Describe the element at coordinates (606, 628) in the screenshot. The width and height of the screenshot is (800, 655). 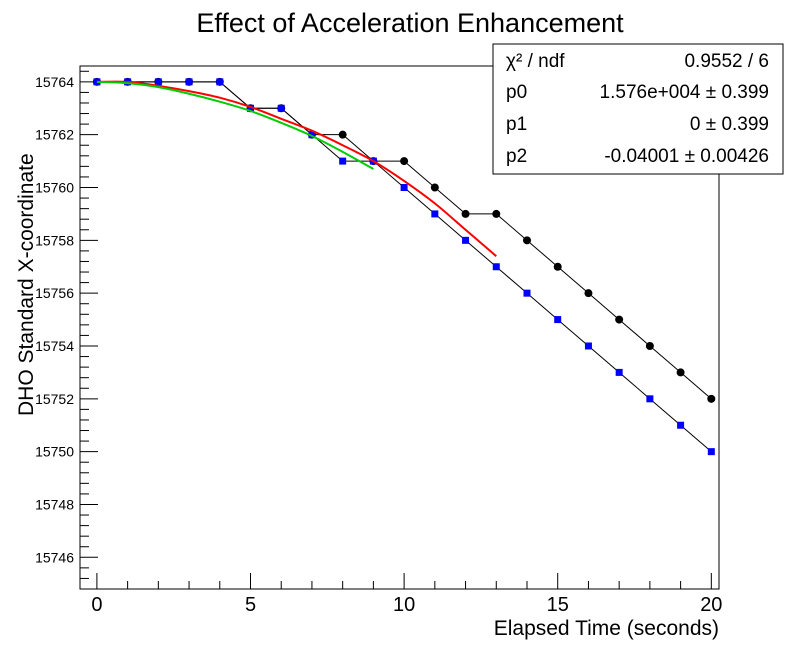
I see `x-axis-title: Elapsed Time (seconds)` at that location.